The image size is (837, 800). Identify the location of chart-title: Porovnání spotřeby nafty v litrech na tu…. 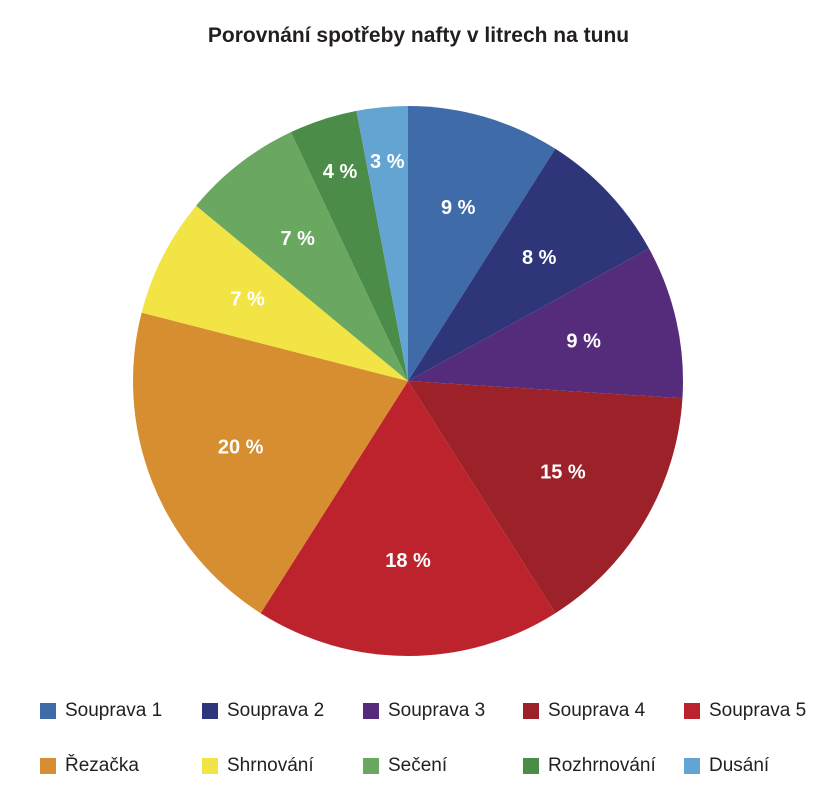
(418, 35).